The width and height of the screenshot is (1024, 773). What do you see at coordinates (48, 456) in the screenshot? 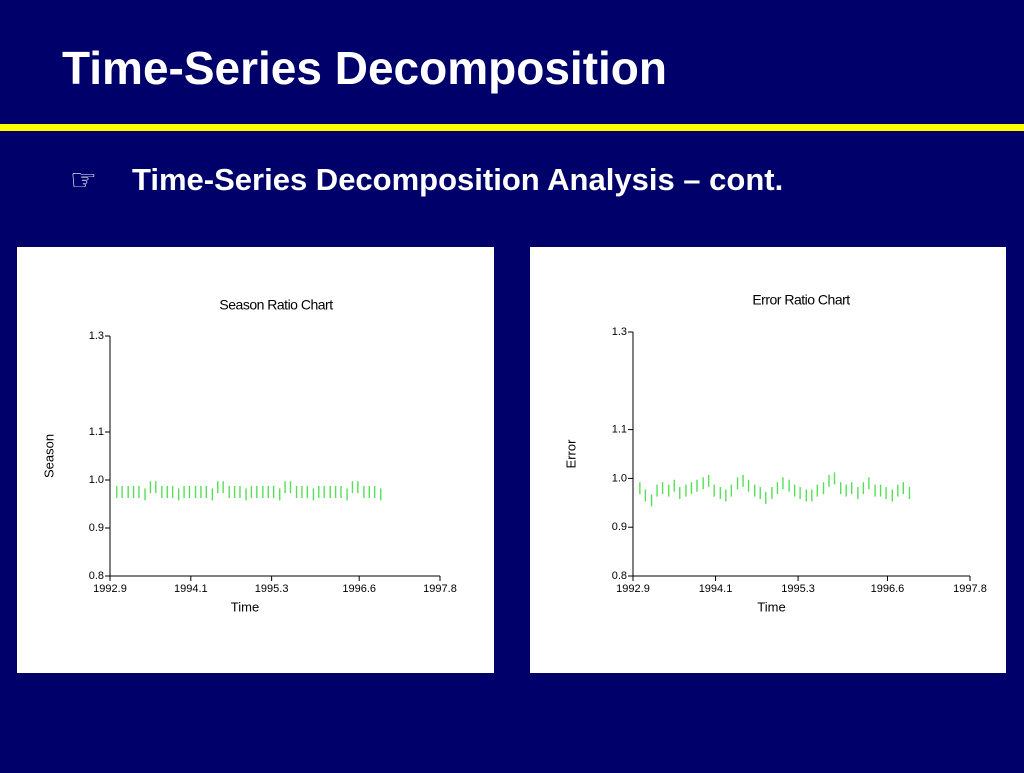
I see `y-axis-label: Season` at bounding box center [48, 456].